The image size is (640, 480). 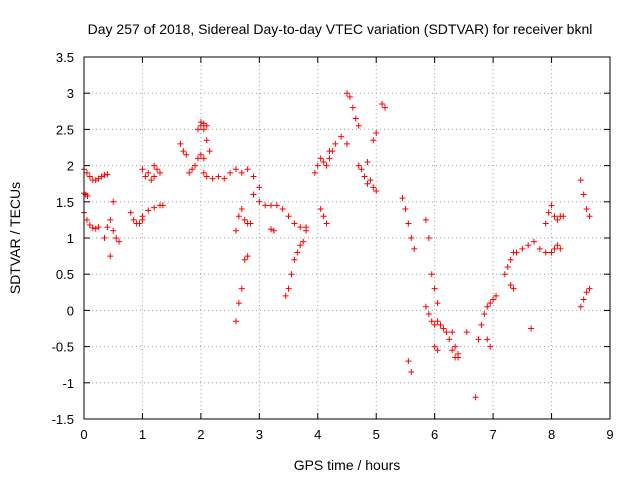 What do you see at coordinates (65, 274) in the screenshot?
I see `y-tick-label: 0.5` at bounding box center [65, 274].